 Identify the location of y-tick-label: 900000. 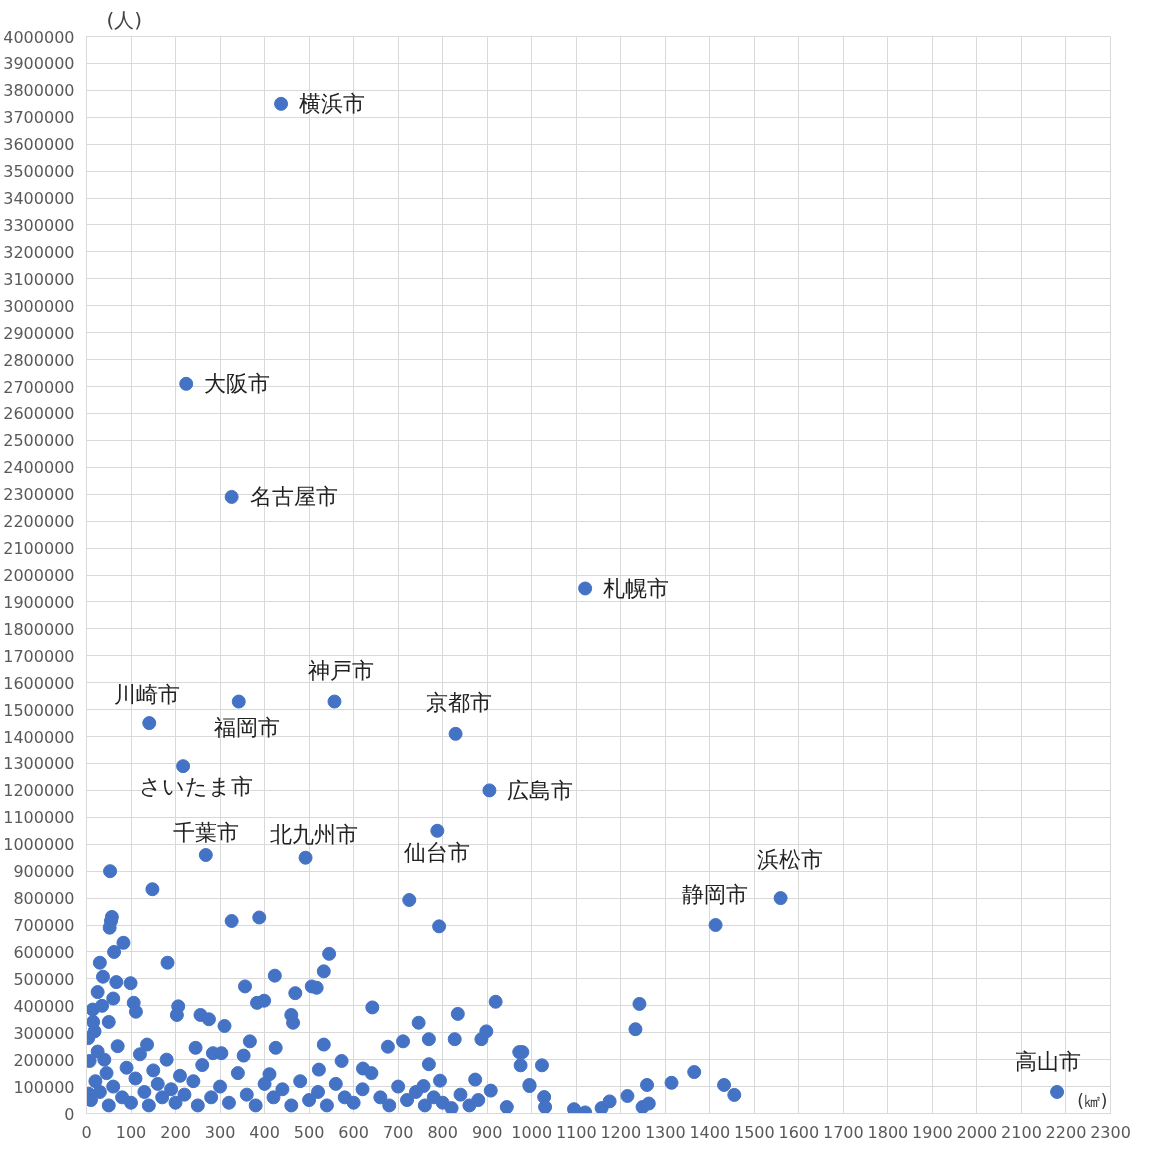
(44, 872).